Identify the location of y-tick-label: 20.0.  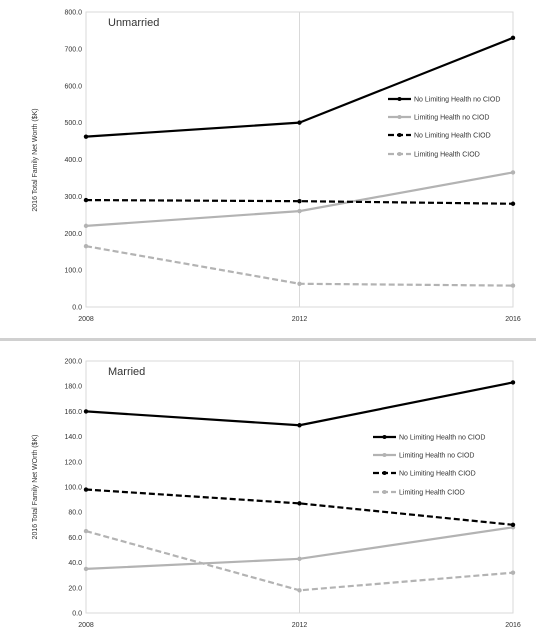
(75, 588).